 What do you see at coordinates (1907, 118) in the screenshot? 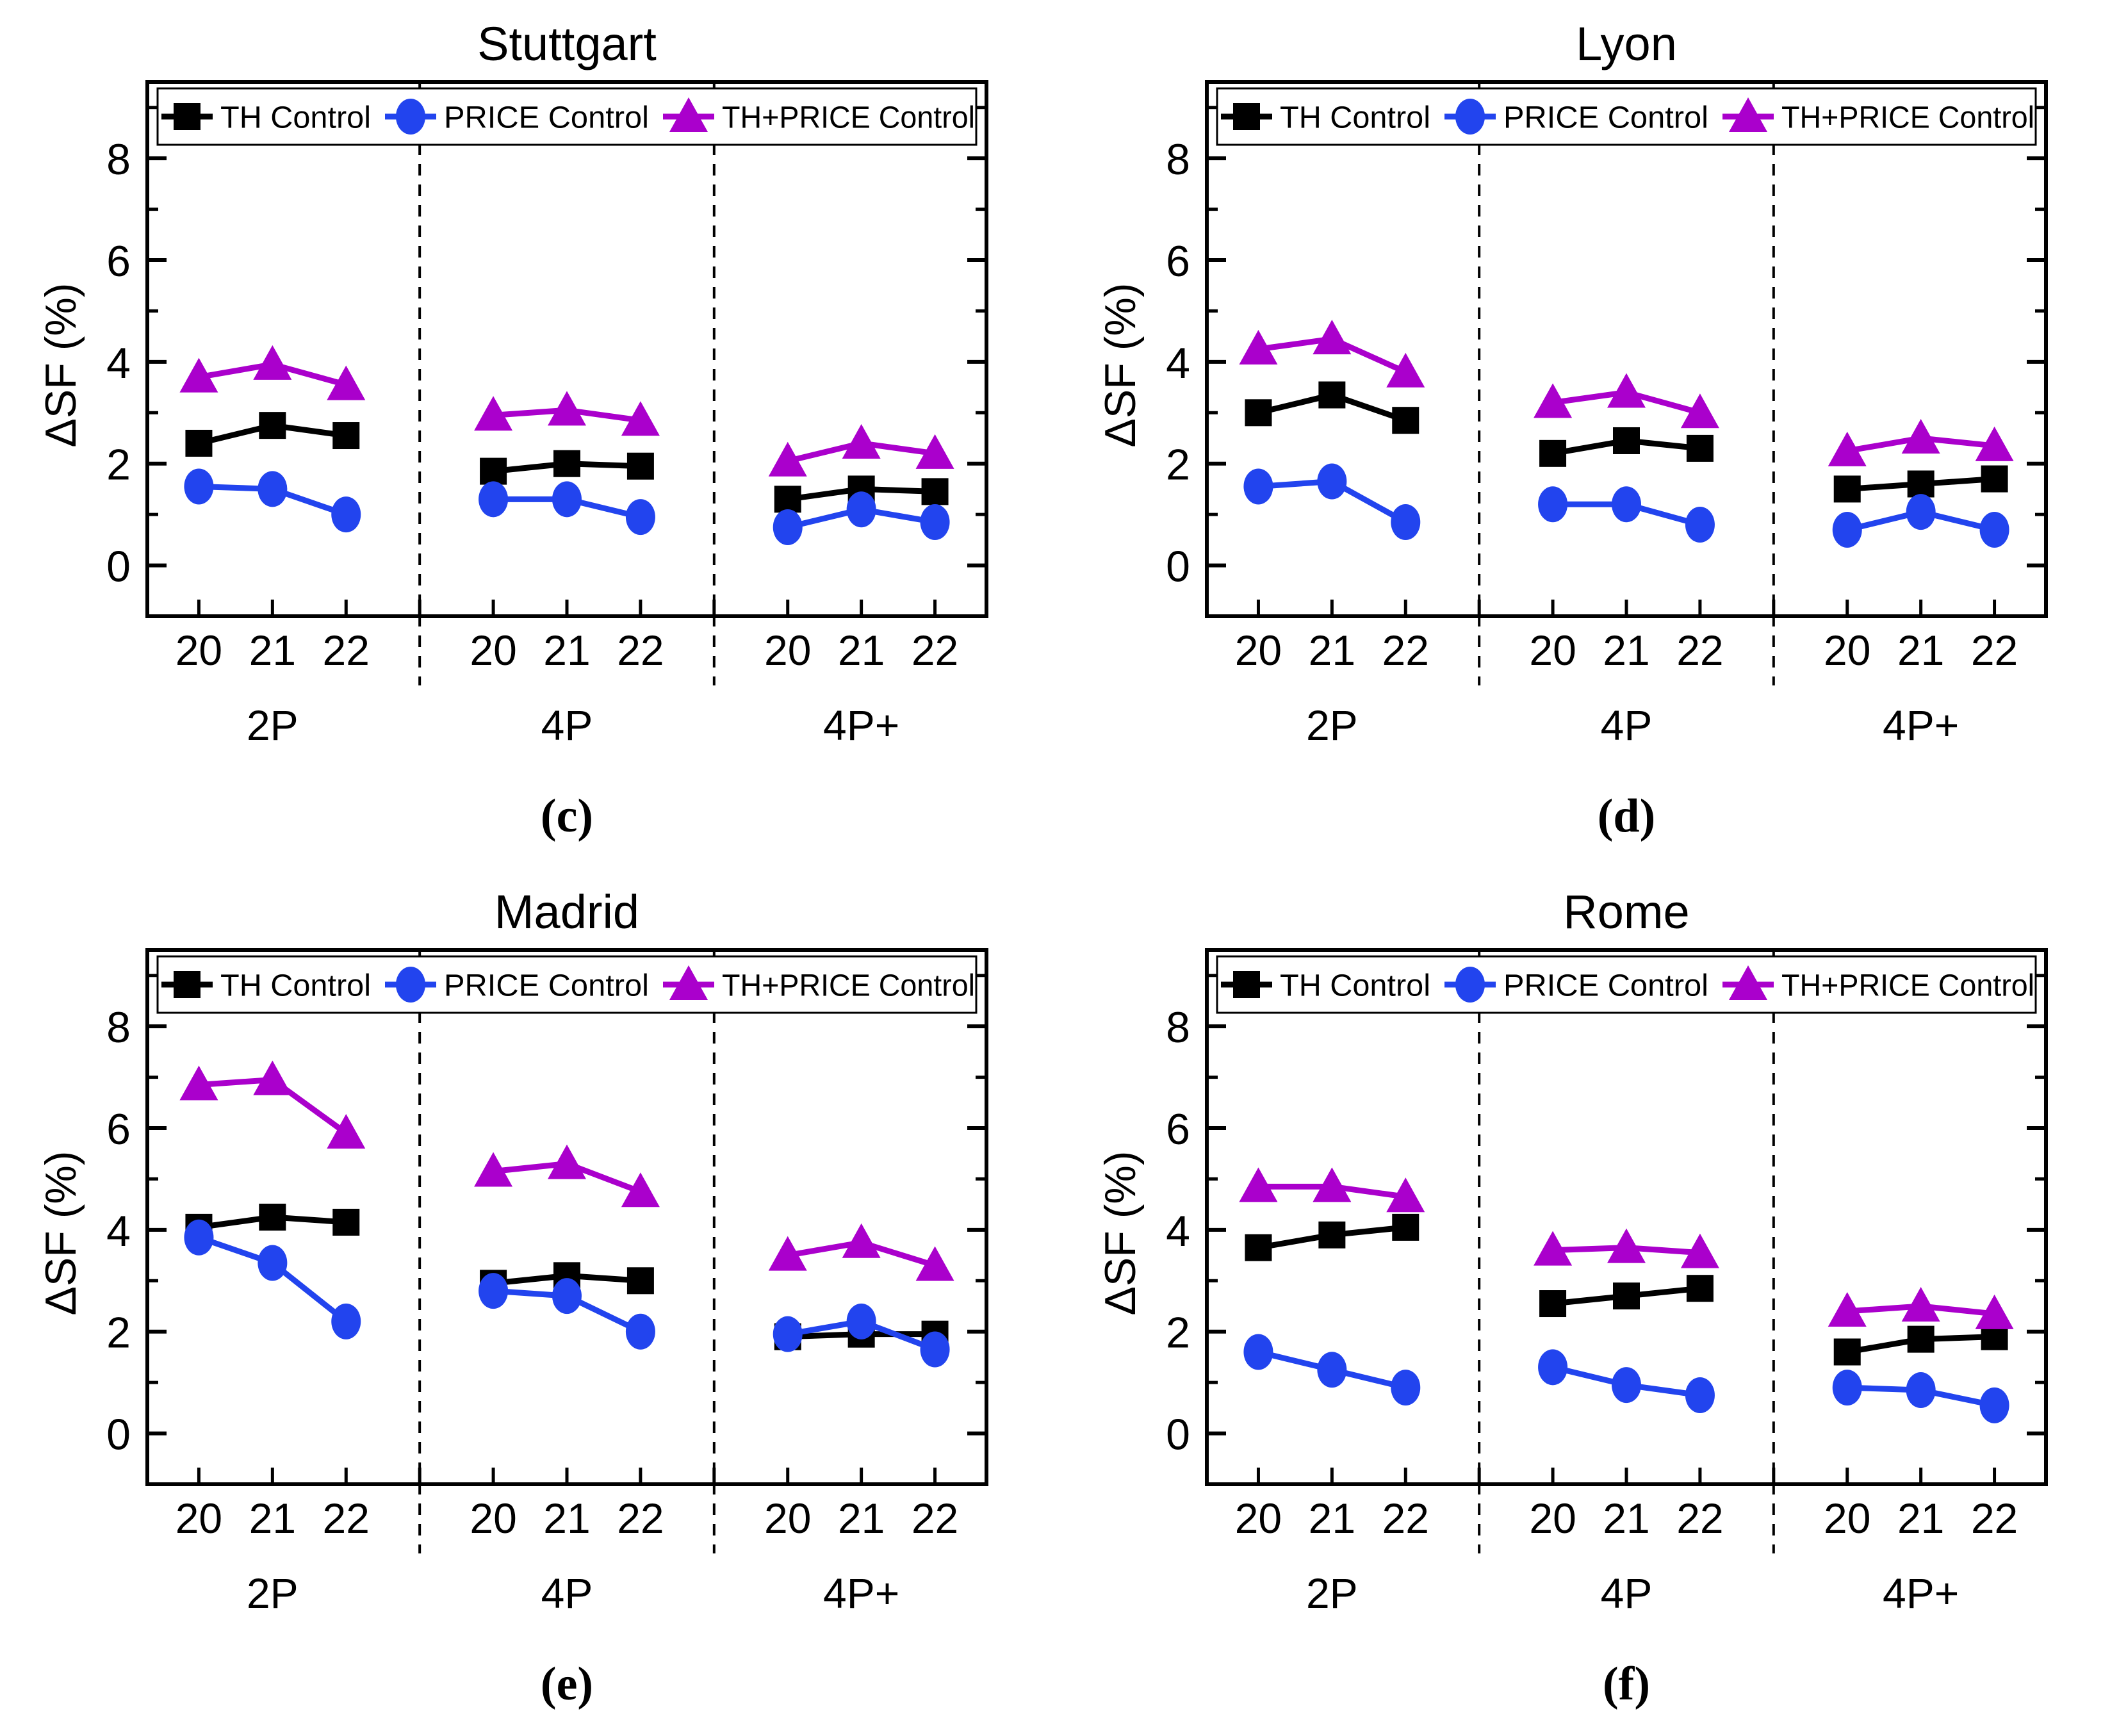
I see `legend-item-label: TH+PRICE Control` at bounding box center [1907, 118].